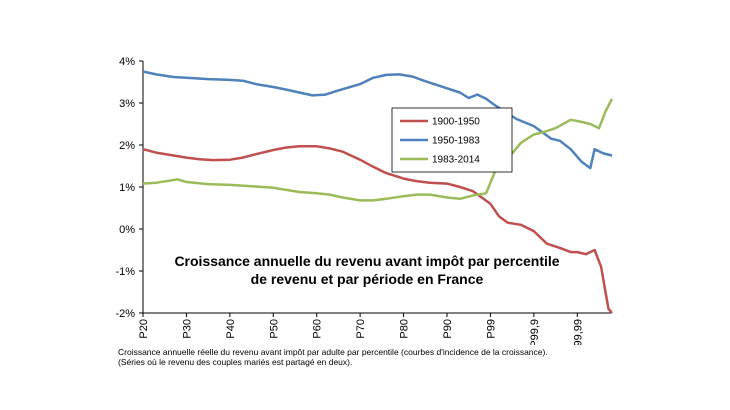 This screenshot has height=410, width=730. What do you see at coordinates (127, 104) in the screenshot?
I see `y-tick-label: 3%` at bounding box center [127, 104].